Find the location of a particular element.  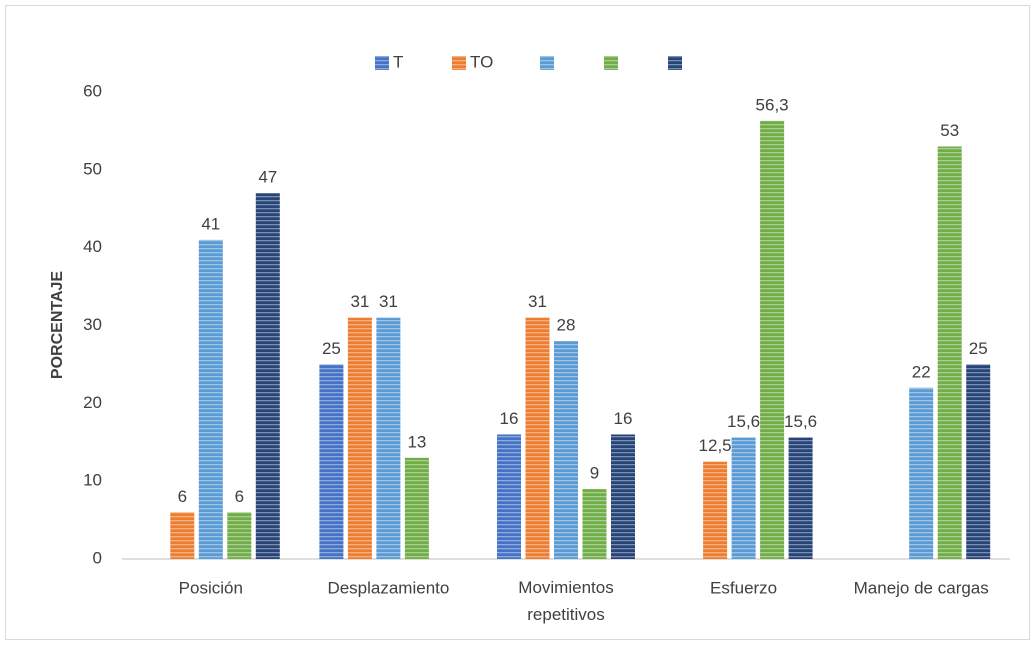

data-label: 13 is located at coordinates (416, 441).